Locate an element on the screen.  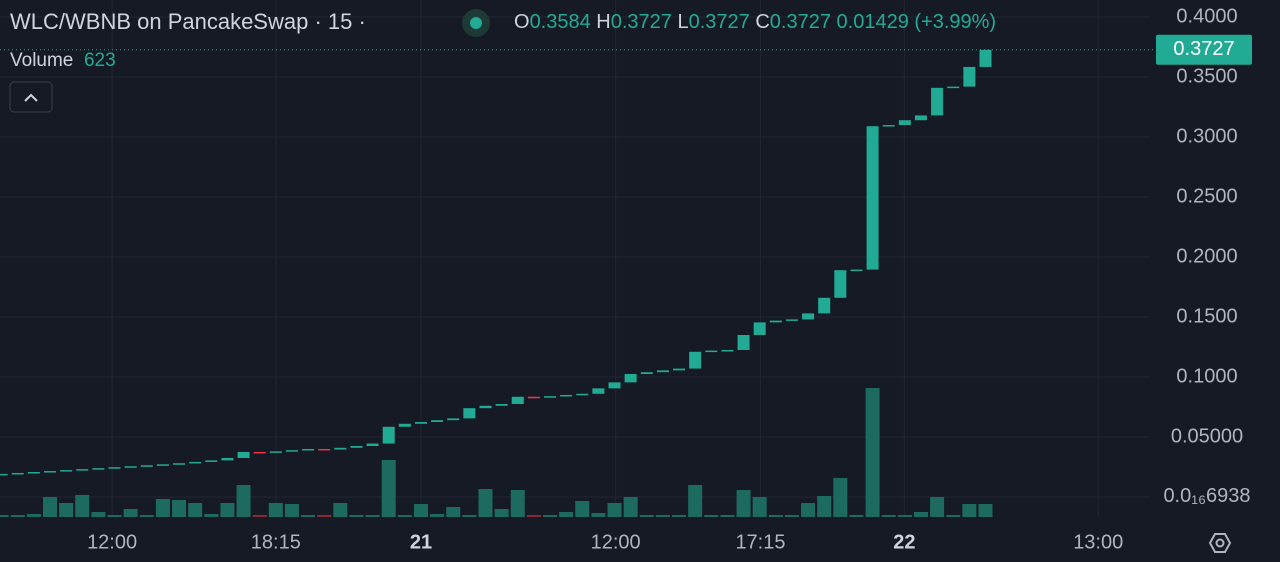
x-tick-label: 12:00 is located at coordinates (616, 542).